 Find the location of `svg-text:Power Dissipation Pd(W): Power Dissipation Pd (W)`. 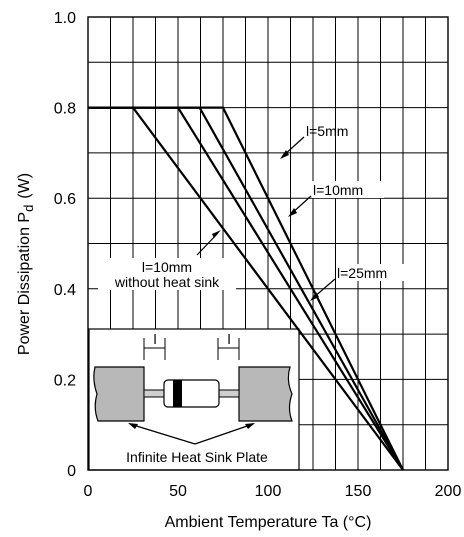

svg-text:Power Dissipation Pd(W): Power Dissipation Pd (W) is located at coordinates (26, 264).